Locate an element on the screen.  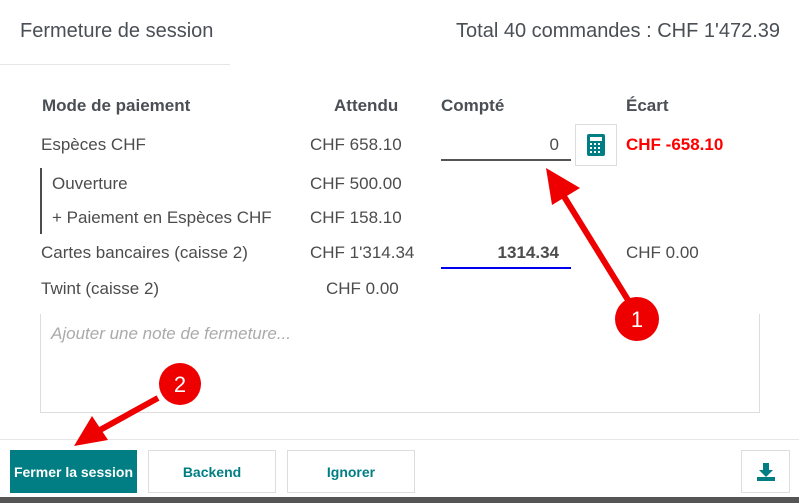
annotation-label-2: 2 is located at coordinates (180, 384).